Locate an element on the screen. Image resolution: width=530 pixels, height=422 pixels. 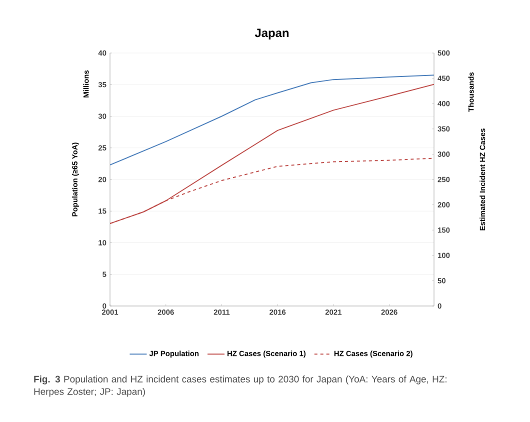
text: Fig. 3 Population and HZ incident cases estimates up to 2030 for Japan (YoA: Years of Age, HZ: Herpes Zoster; JP: Japan) is located at coordinates (240, 386).